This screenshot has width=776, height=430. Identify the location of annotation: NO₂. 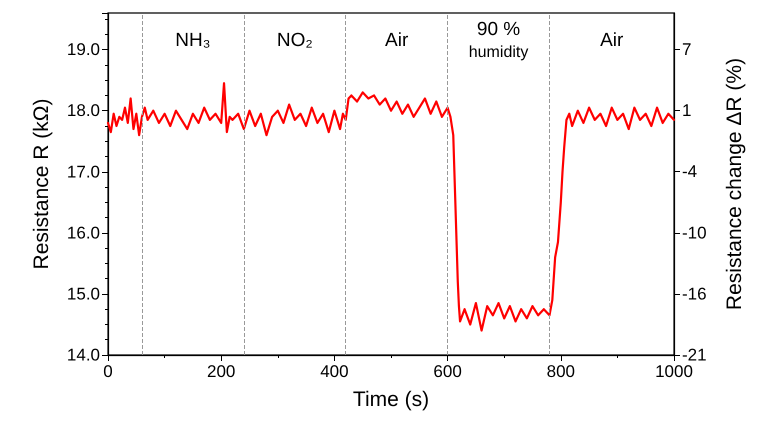
(294, 40).